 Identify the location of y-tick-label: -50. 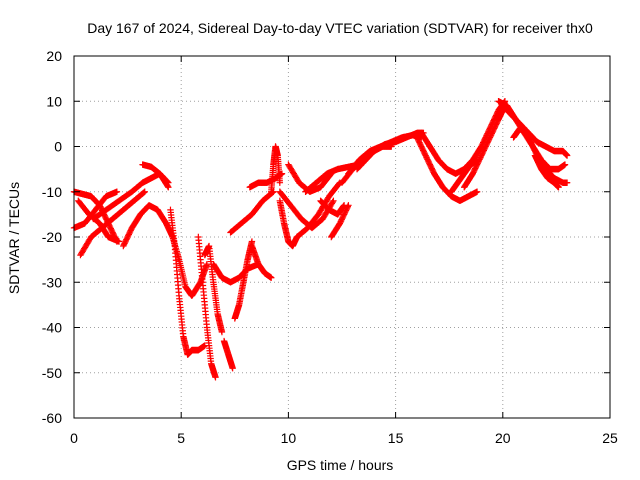
(52, 373).